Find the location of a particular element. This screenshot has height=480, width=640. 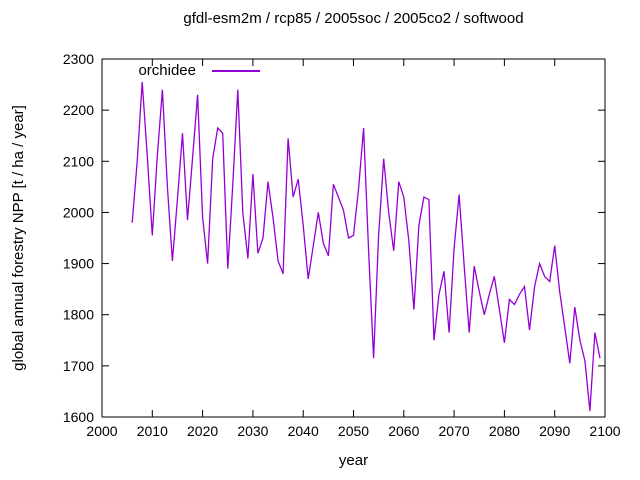

y-tick-label: 2200 is located at coordinates (78, 110).